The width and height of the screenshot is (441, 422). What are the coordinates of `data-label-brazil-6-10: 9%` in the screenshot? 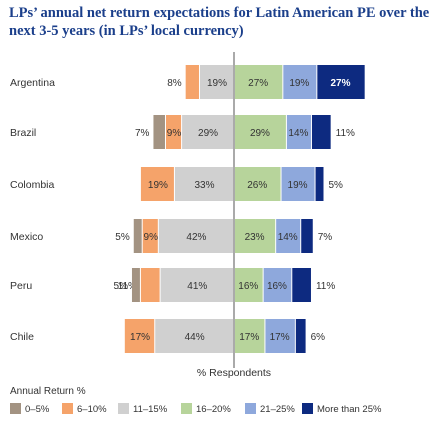 It's located at (174, 133).